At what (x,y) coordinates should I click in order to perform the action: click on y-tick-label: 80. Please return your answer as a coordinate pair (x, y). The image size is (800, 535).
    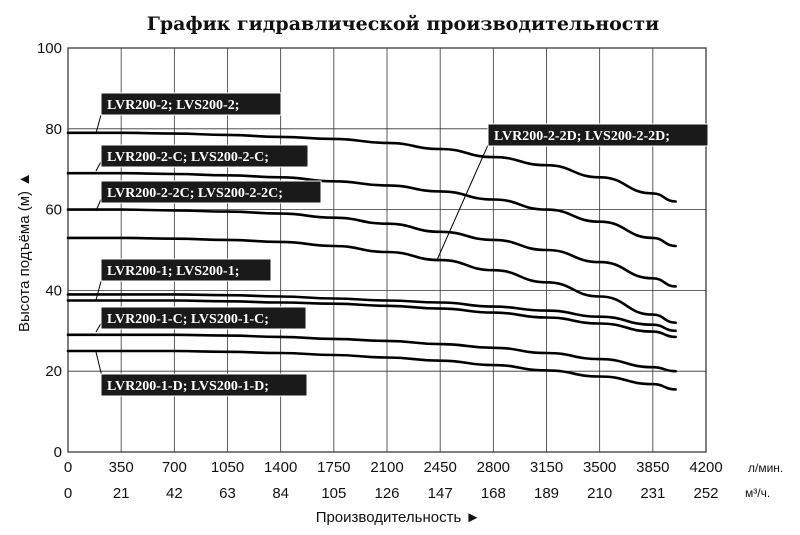
    Looking at the image, I should click on (53, 129).